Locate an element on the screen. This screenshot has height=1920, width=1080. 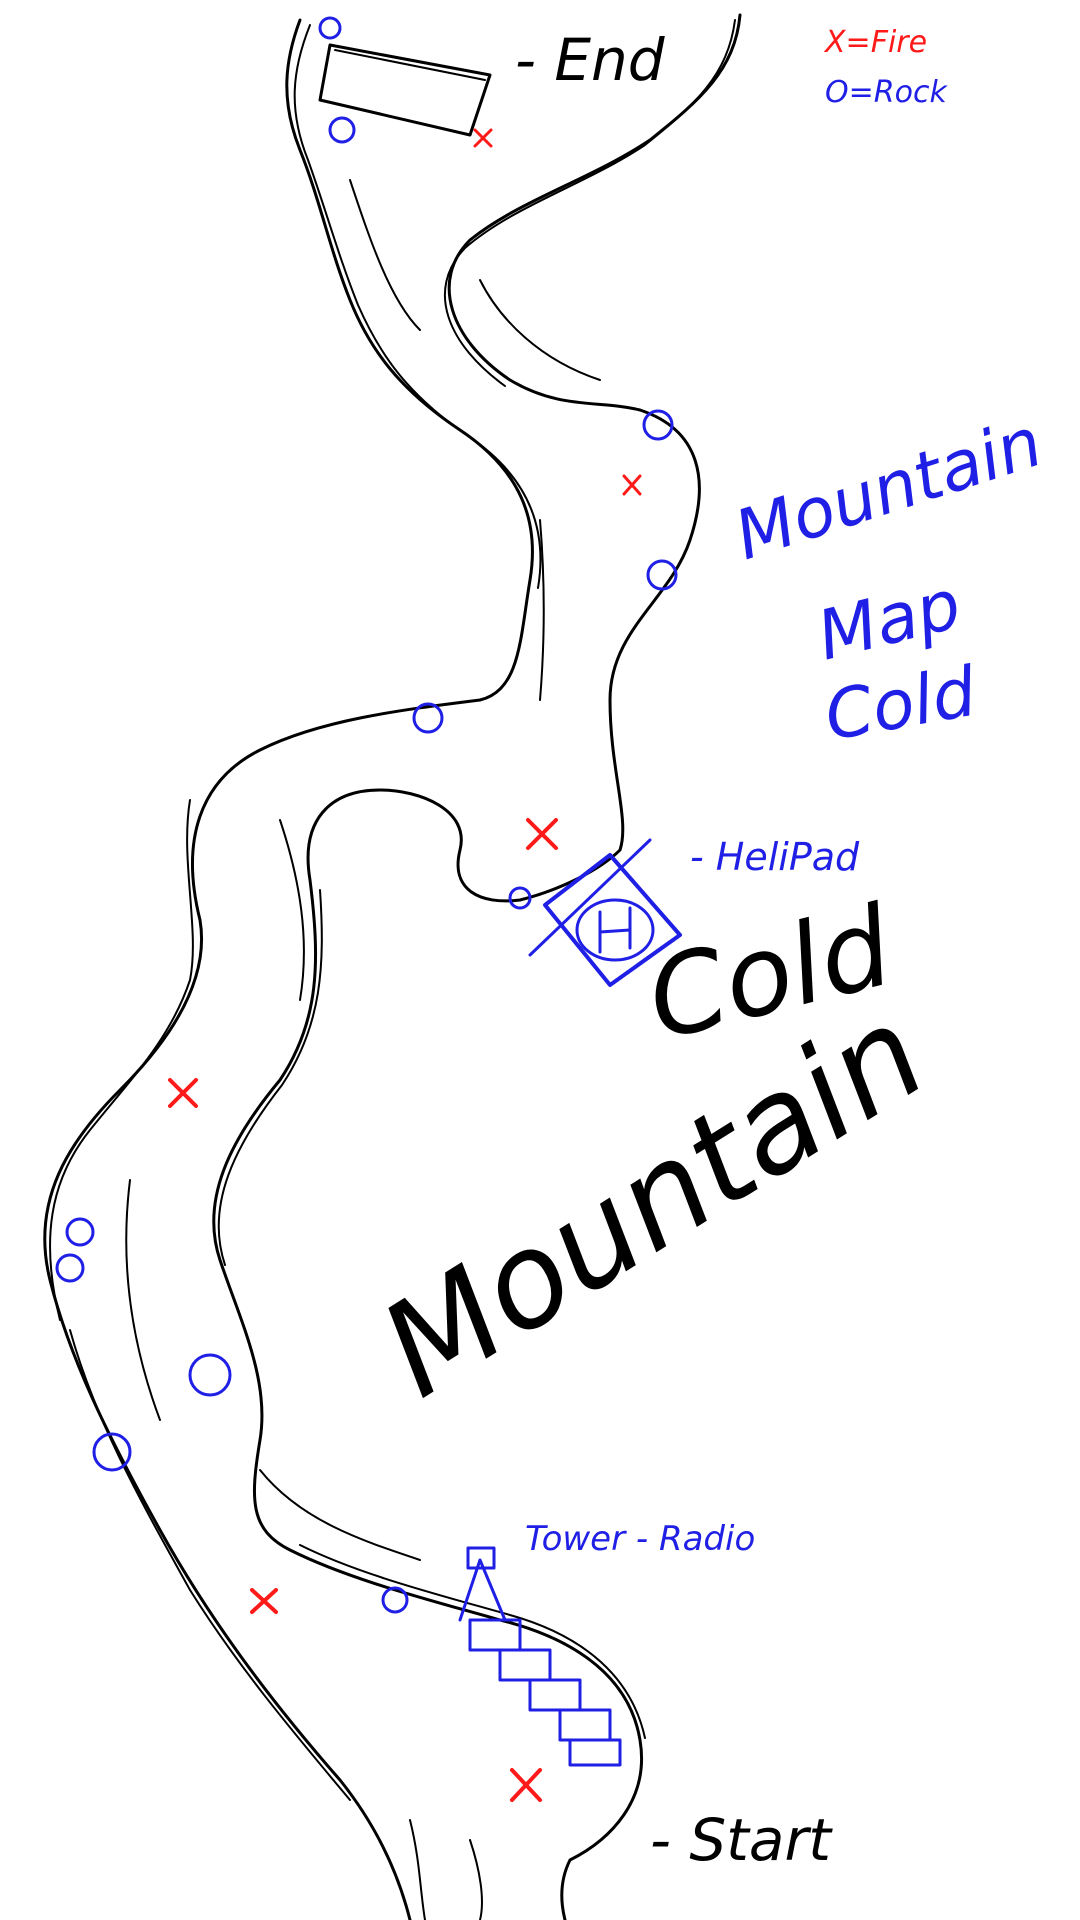
end-label: - End is located at coordinates (590, 60).